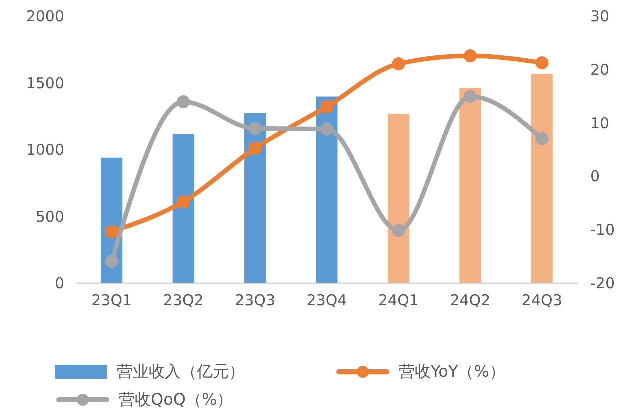  Describe the element at coordinates (181, 372) in the screenshot. I see `legend-label: 营业收入（亿元）` at that location.